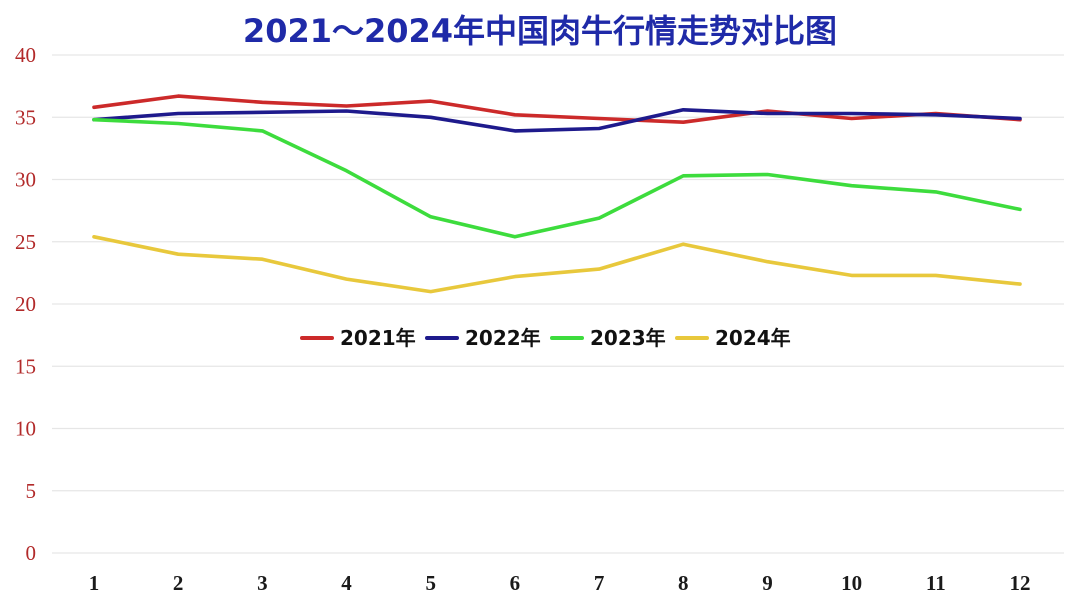 The width and height of the screenshot is (1080, 608). Describe the element at coordinates (753, 338) in the screenshot. I see `legend-label: 2024年` at that location.